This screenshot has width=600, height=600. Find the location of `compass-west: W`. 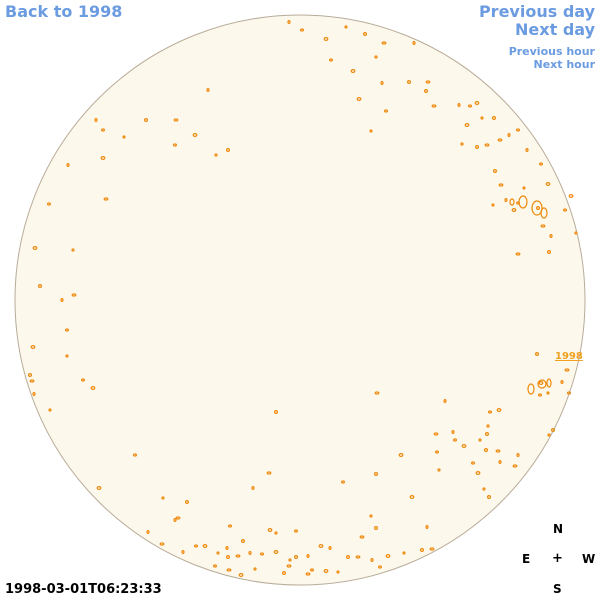

compass-west: W is located at coordinates (589, 559).